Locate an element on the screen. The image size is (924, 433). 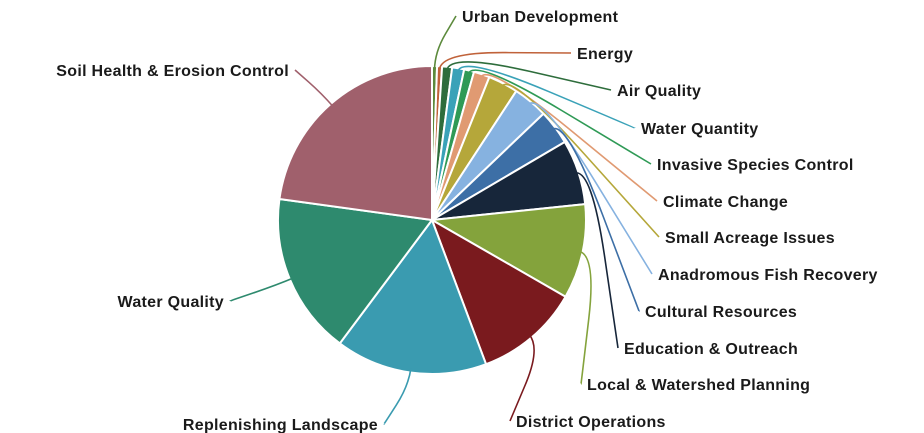
leader-line-replenishing-landscape is located at coordinates (397, 396).